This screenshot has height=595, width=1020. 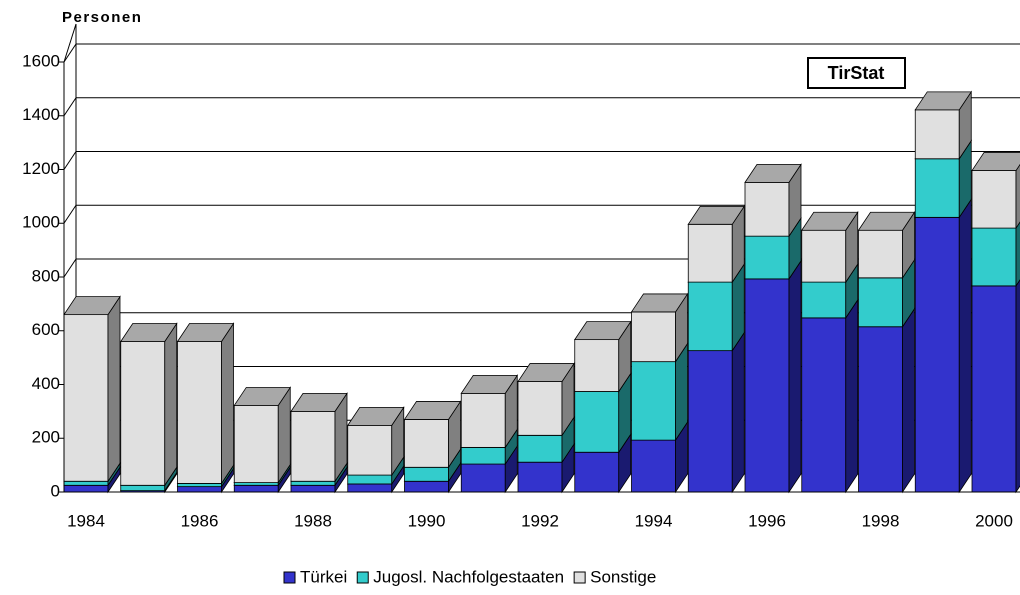 I want to click on y-tick-label: 200, so click(x=46, y=437).